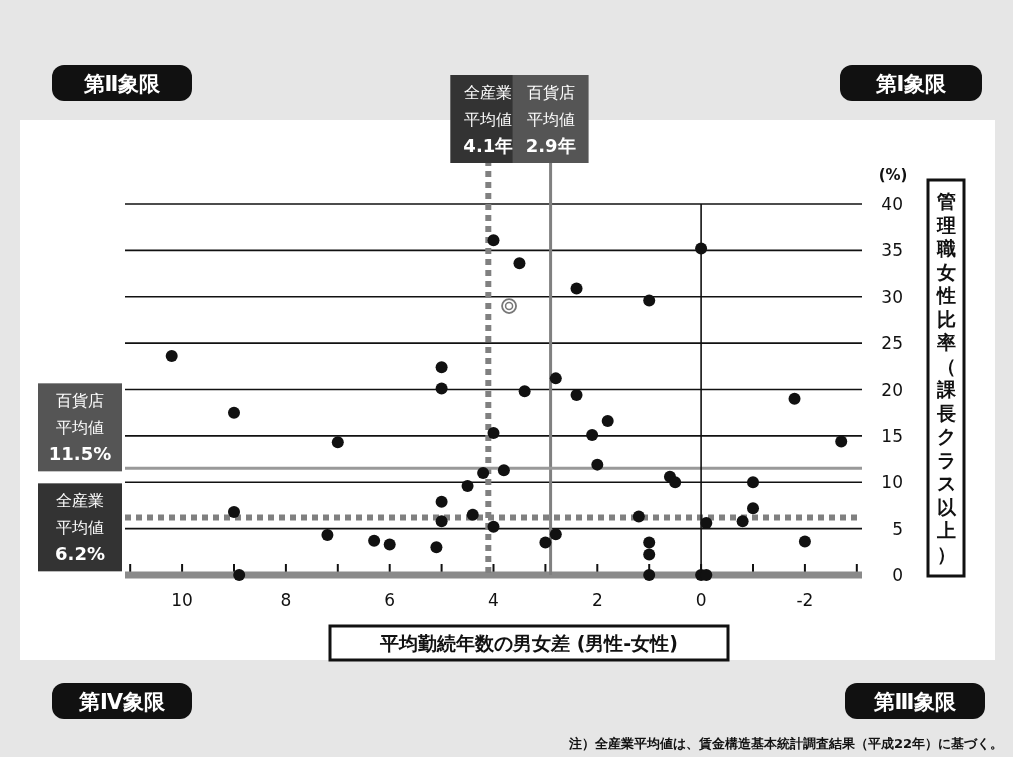 The height and width of the screenshot is (757, 1013). I want to click on ref-line-label: 全産業平均値4.1年, so click(488, 119).